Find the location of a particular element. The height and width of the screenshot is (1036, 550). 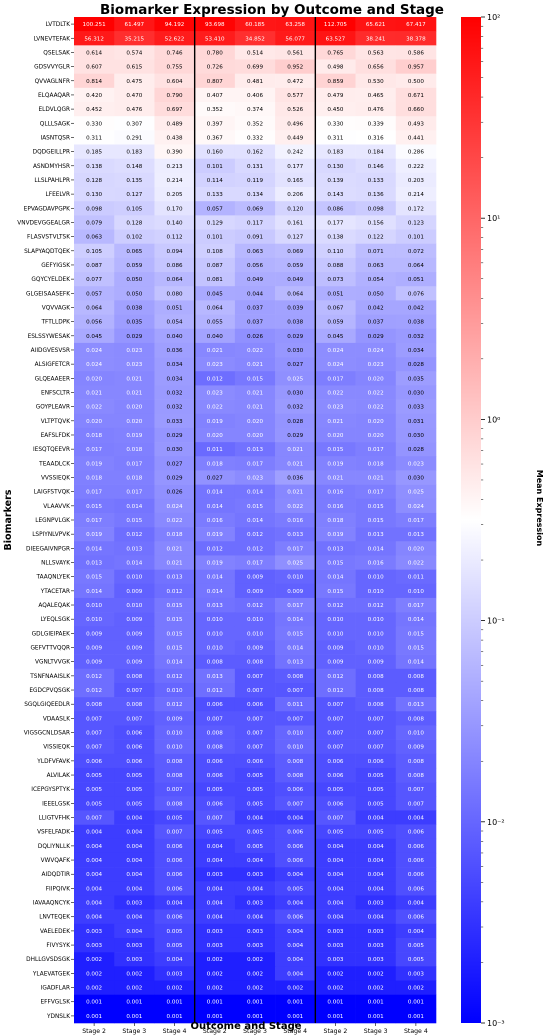

cell-value-label: 0.023 is located at coordinates (335, 408).